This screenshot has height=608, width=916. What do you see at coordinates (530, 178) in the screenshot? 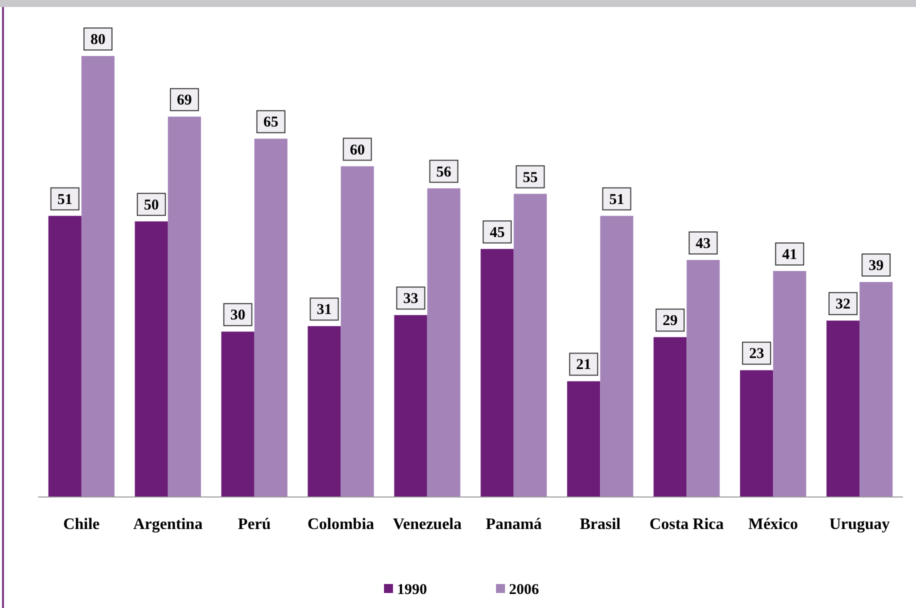
I see `data-label: 55` at bounding box center [530, 178].